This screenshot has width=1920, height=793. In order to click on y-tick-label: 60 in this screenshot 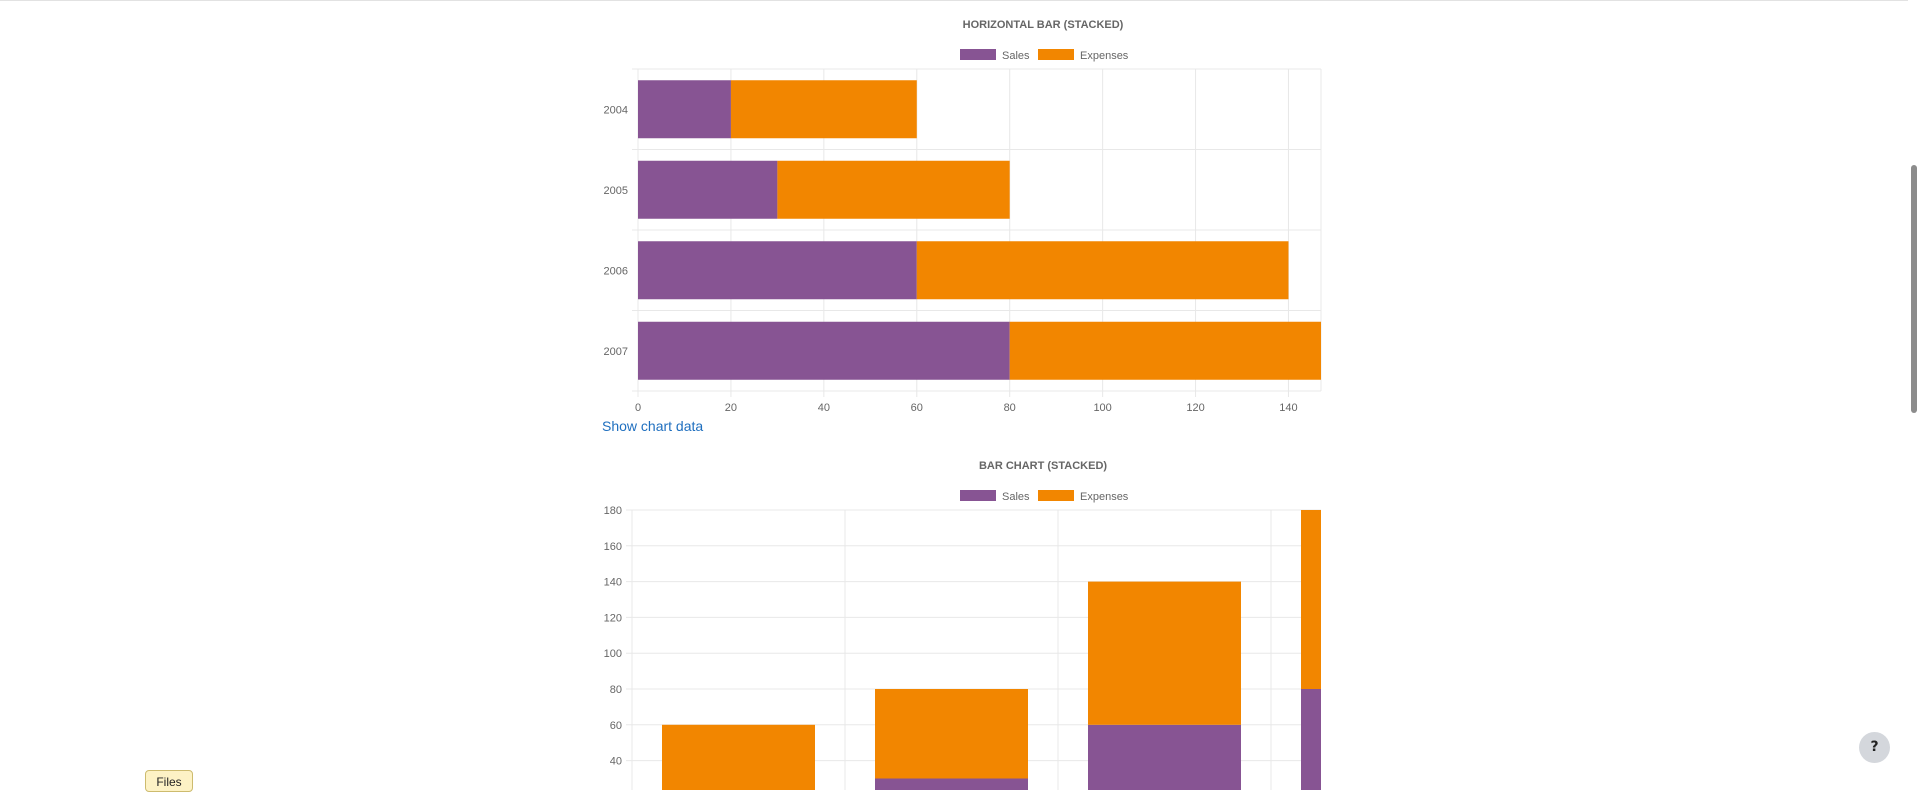, I will do `click(616, 726)`.